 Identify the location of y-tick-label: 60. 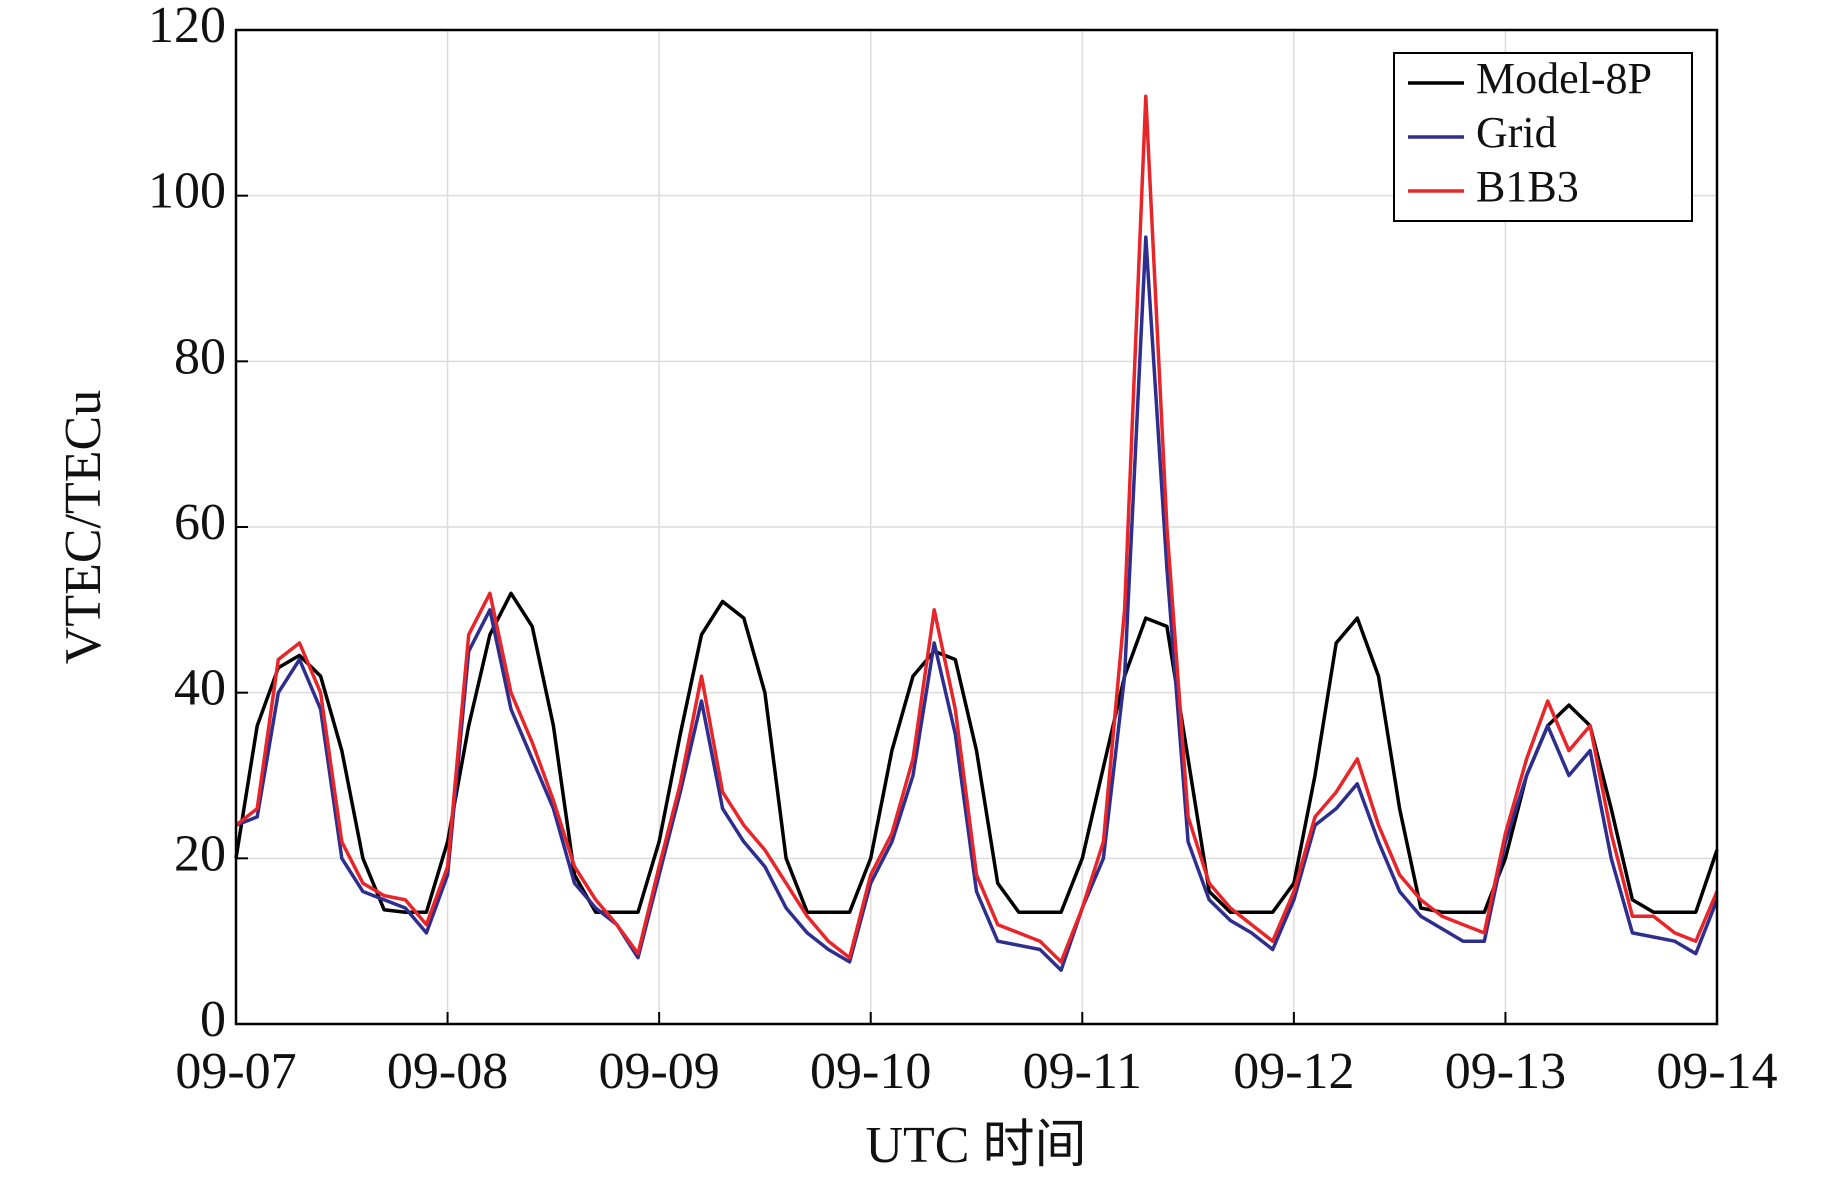
(200, 522).